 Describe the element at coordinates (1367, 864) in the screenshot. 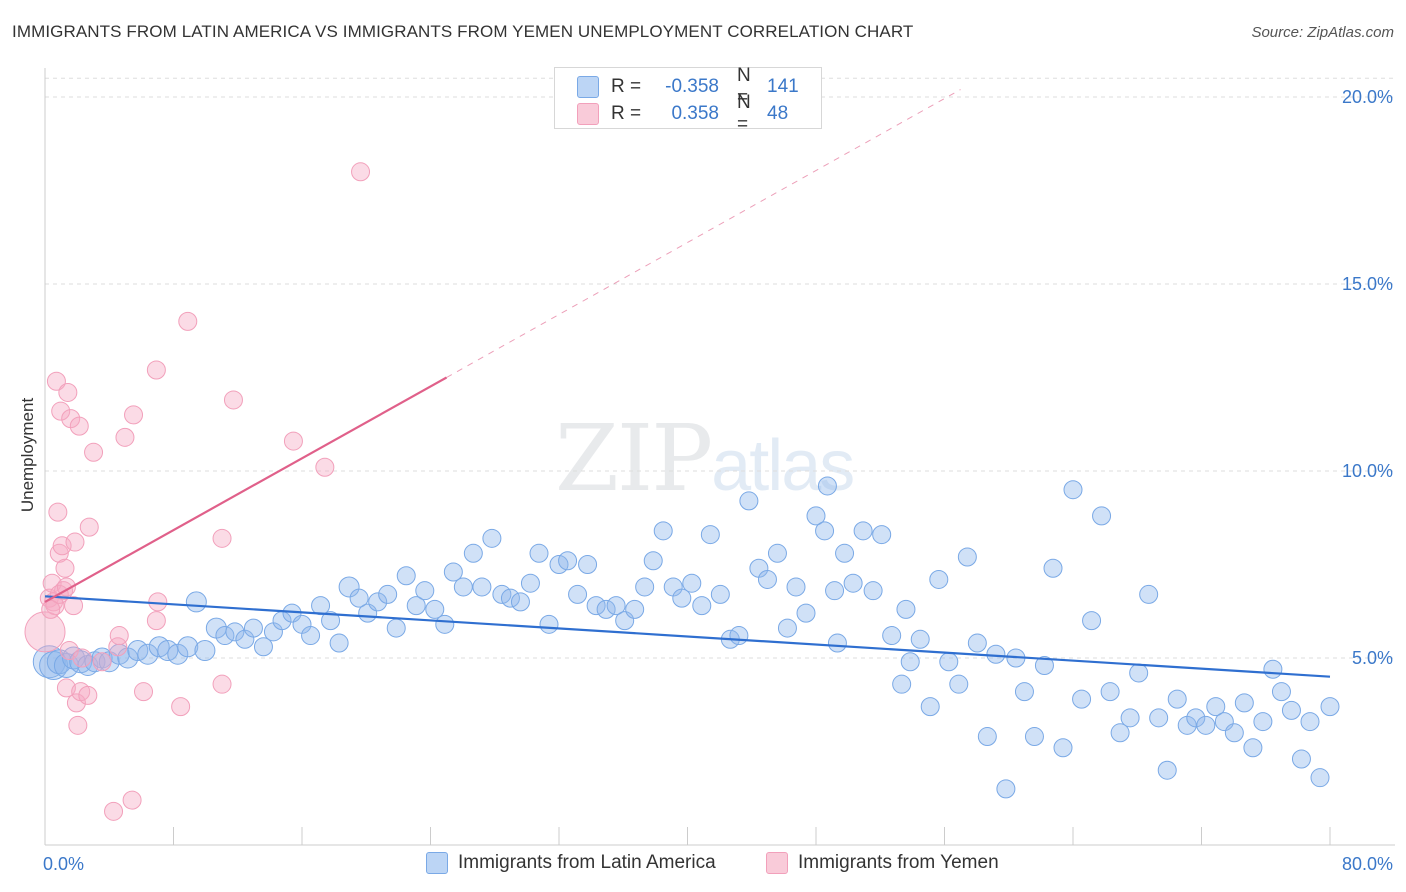

I see `x-tick-label-max: 80.0%` at that location.